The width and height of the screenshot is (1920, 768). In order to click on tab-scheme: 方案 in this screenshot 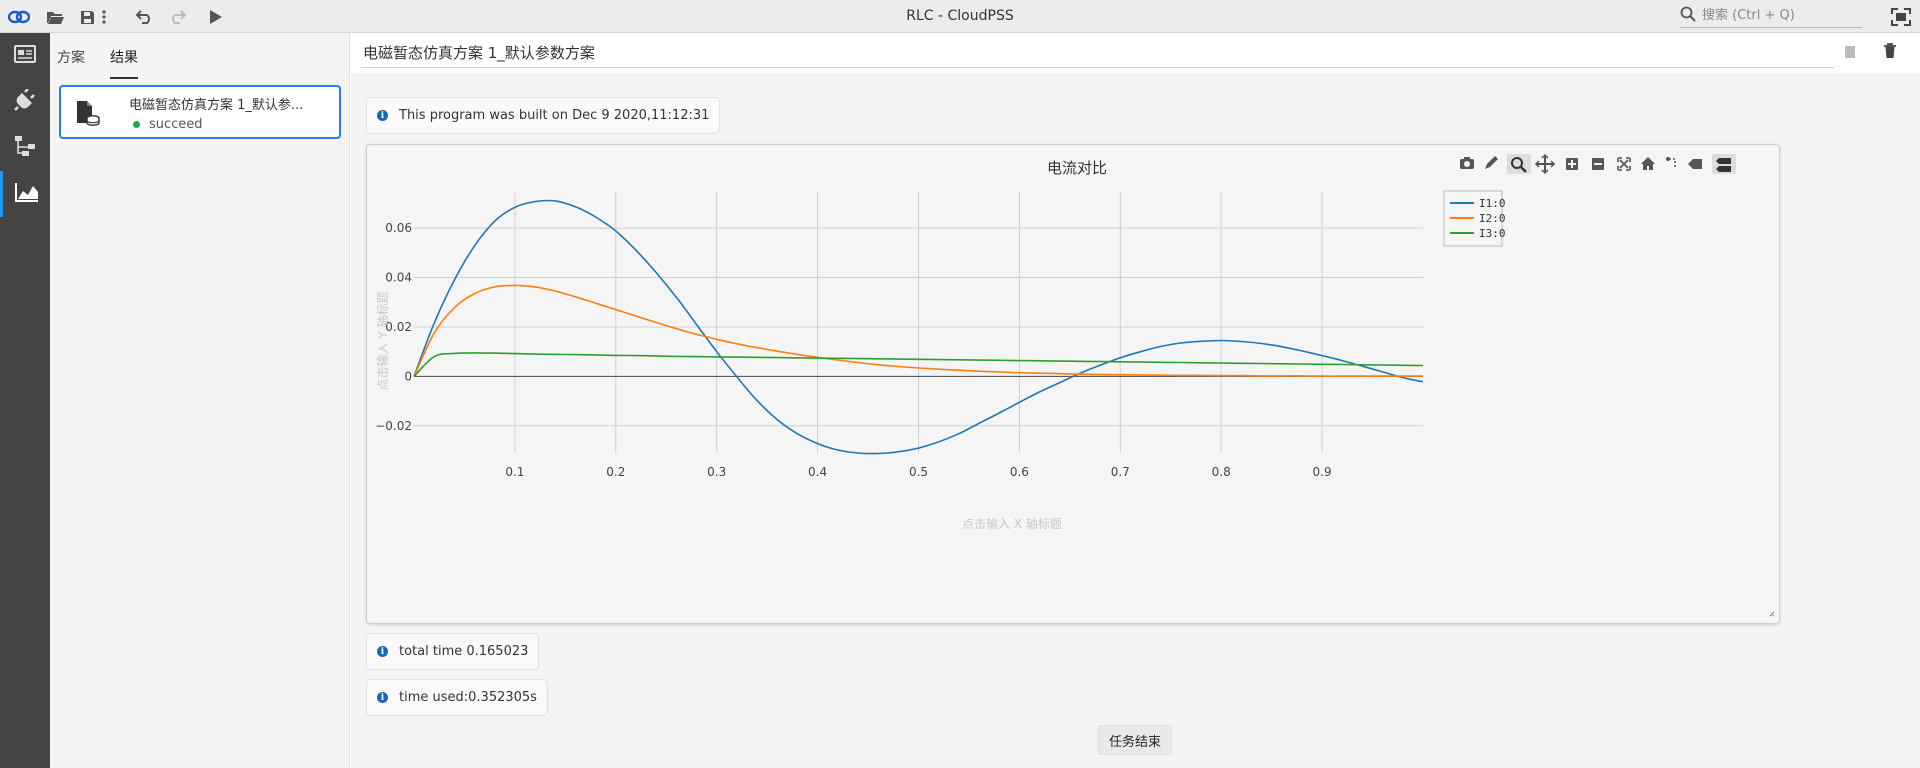, I will do `click(71, 58)`.